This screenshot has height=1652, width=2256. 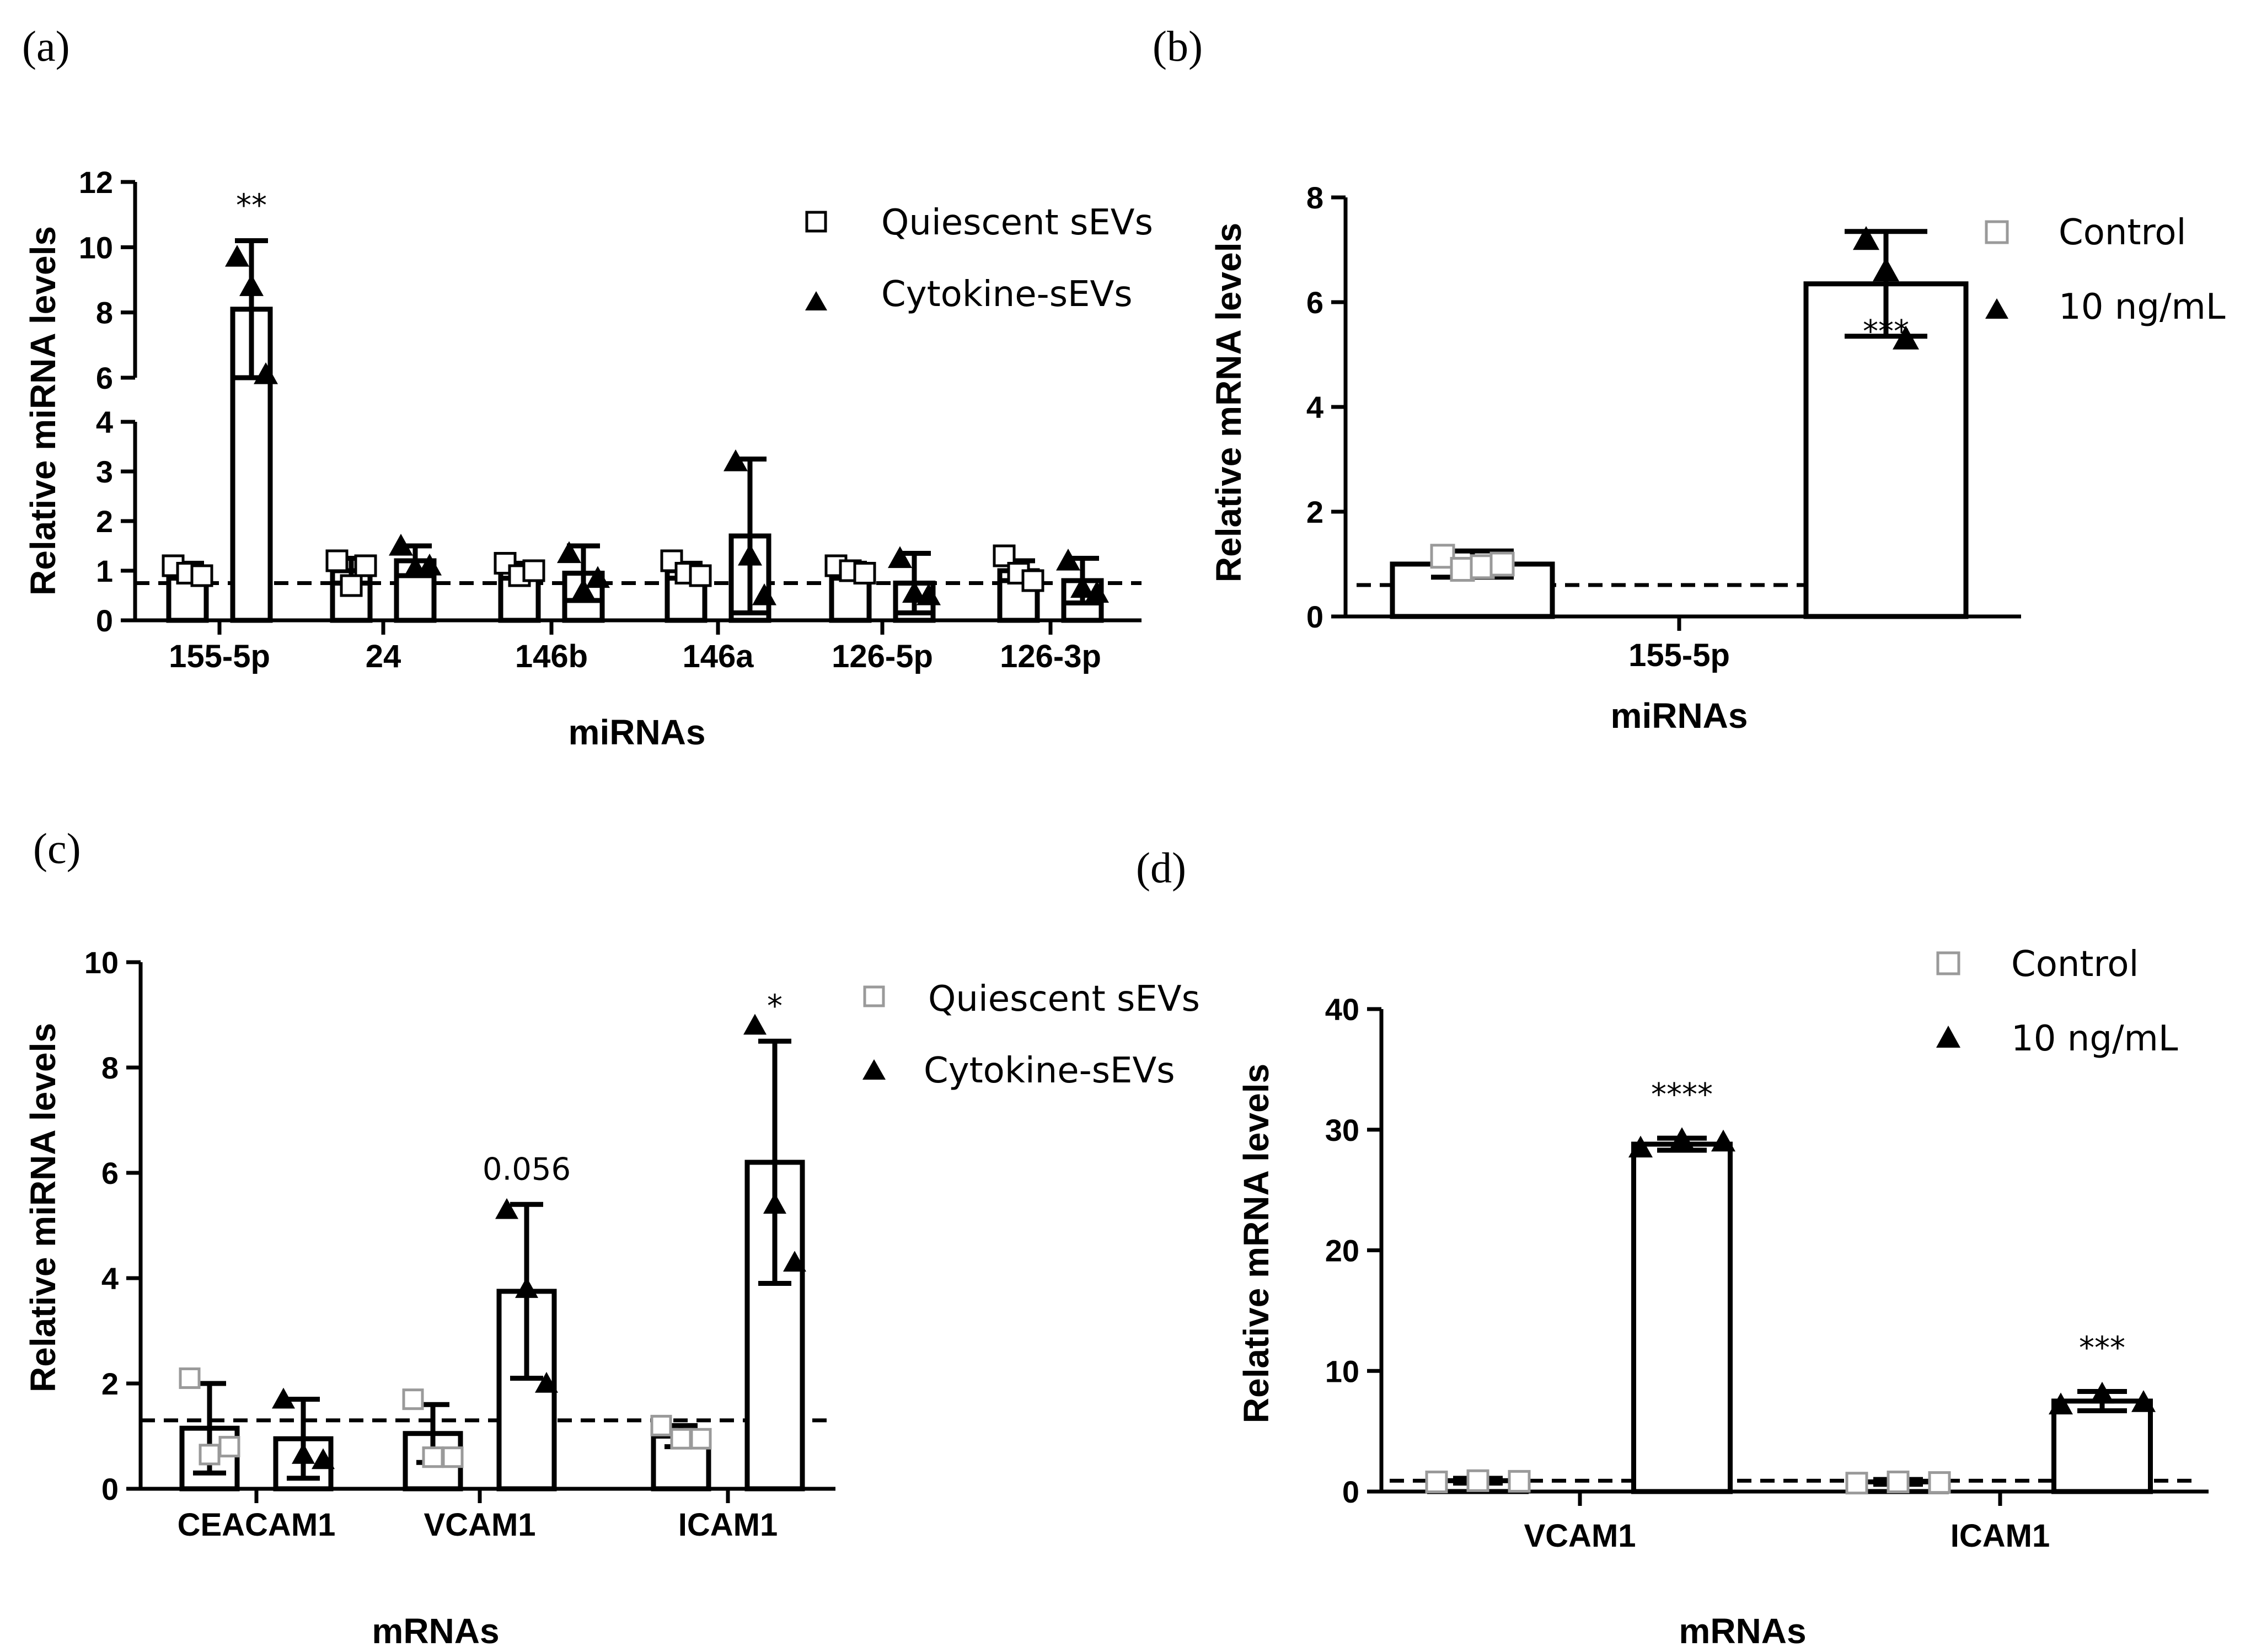 I want to click on chart-a-y-tick-label: 12, so click(x=96, y=182).